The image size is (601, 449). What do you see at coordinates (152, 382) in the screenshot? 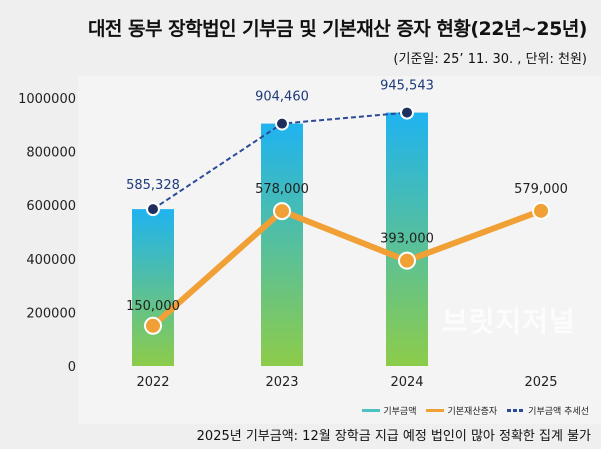
I see `x-tick-label: 2022` at bounding box center [152, 382].